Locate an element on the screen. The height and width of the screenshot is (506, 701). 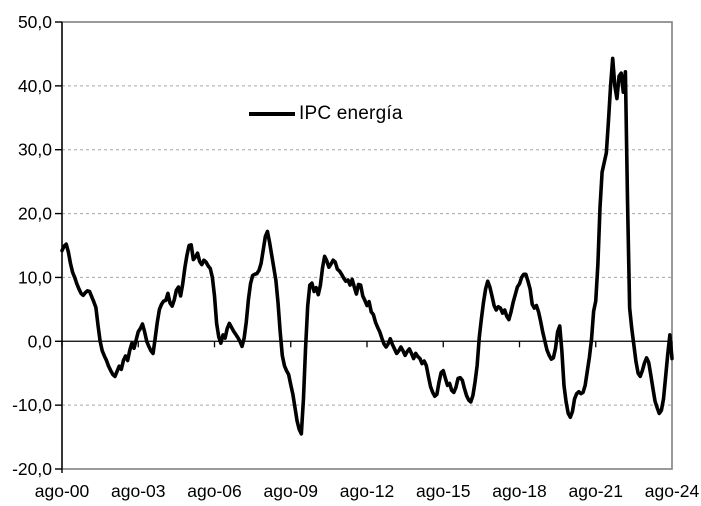
svg-text: ago-15 is located at coordinates (443, 491).